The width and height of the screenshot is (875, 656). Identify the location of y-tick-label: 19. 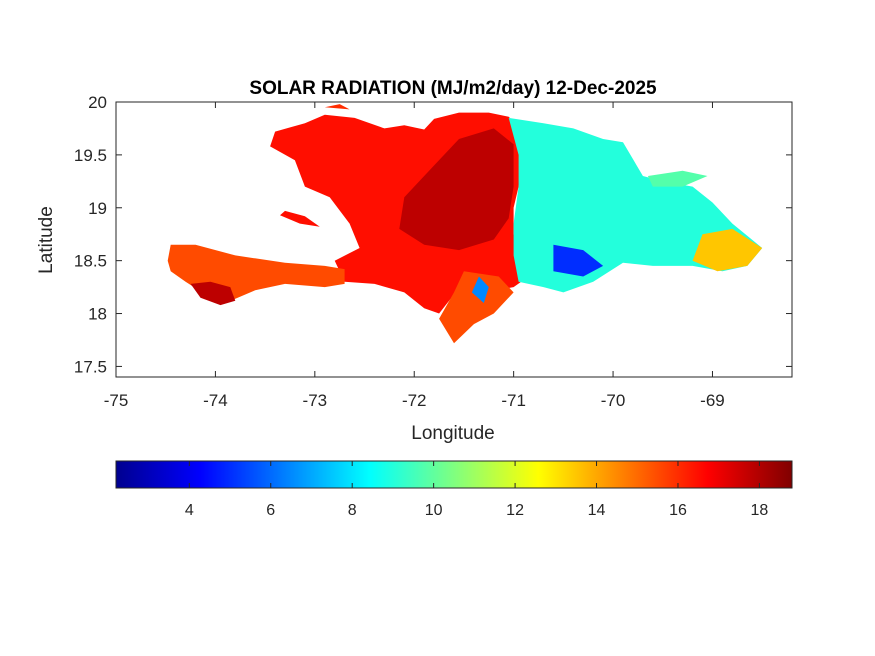
(97, 208).